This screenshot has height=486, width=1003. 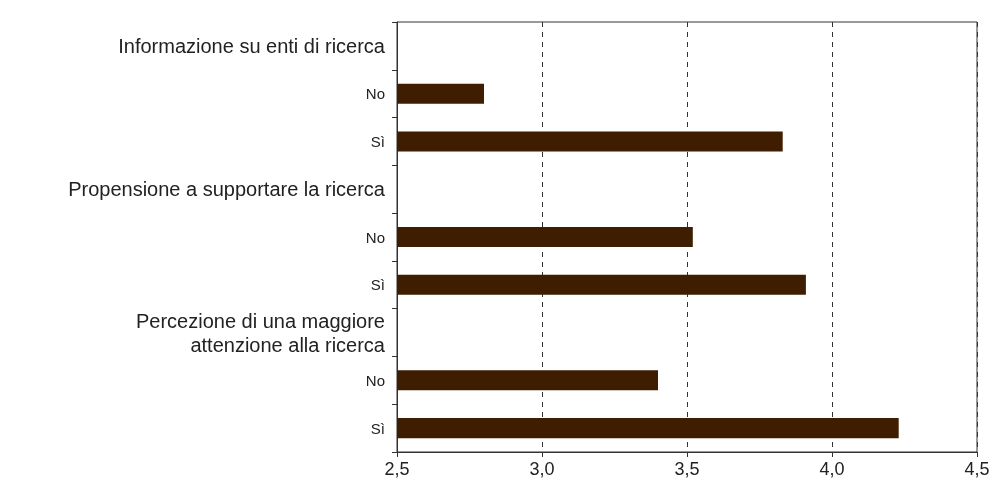 I want to click on x-tick-label: 3,0, so click(x=542, y=469).